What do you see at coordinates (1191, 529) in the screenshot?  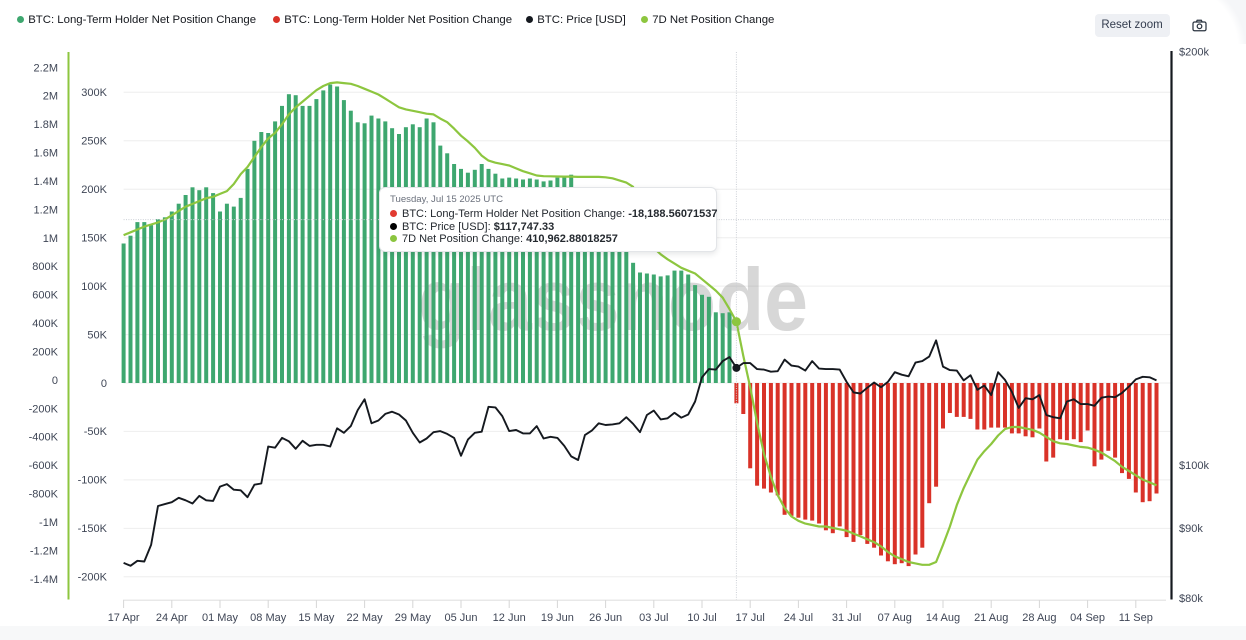 I see `svg-text: $90k` at bounding box center [1191, 529].